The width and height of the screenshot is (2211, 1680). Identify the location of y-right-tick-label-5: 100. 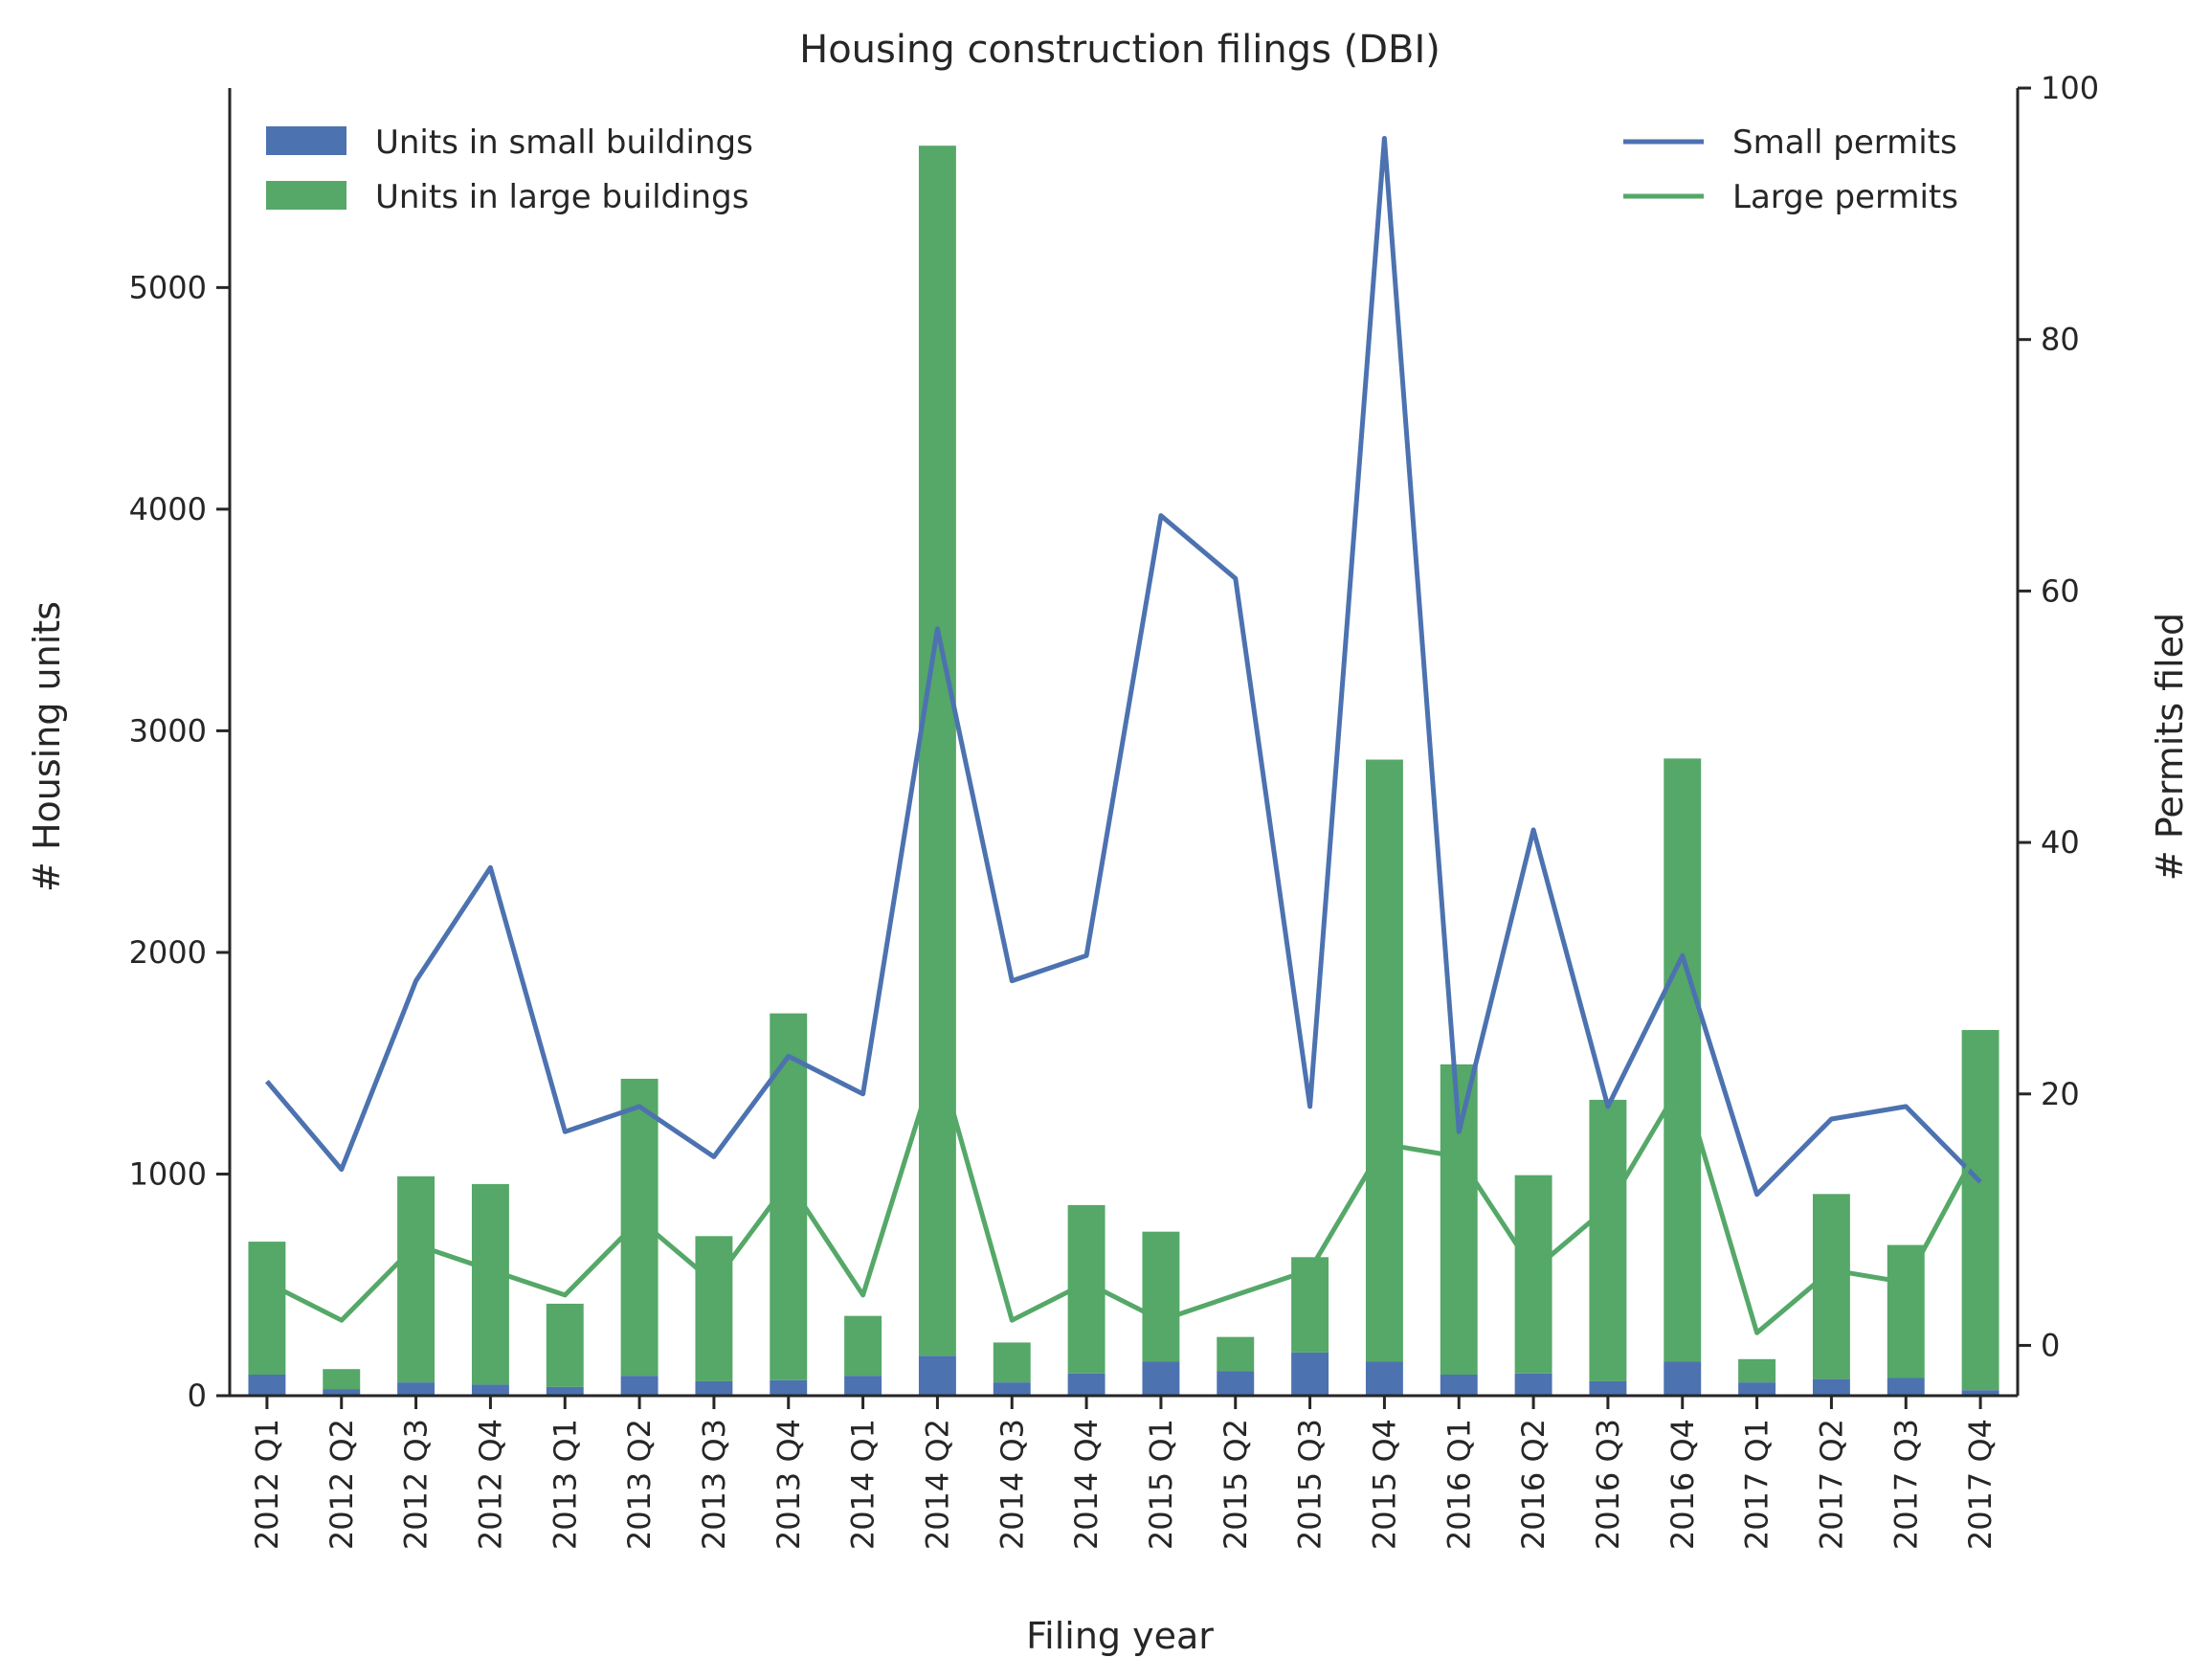
(2070, 88).